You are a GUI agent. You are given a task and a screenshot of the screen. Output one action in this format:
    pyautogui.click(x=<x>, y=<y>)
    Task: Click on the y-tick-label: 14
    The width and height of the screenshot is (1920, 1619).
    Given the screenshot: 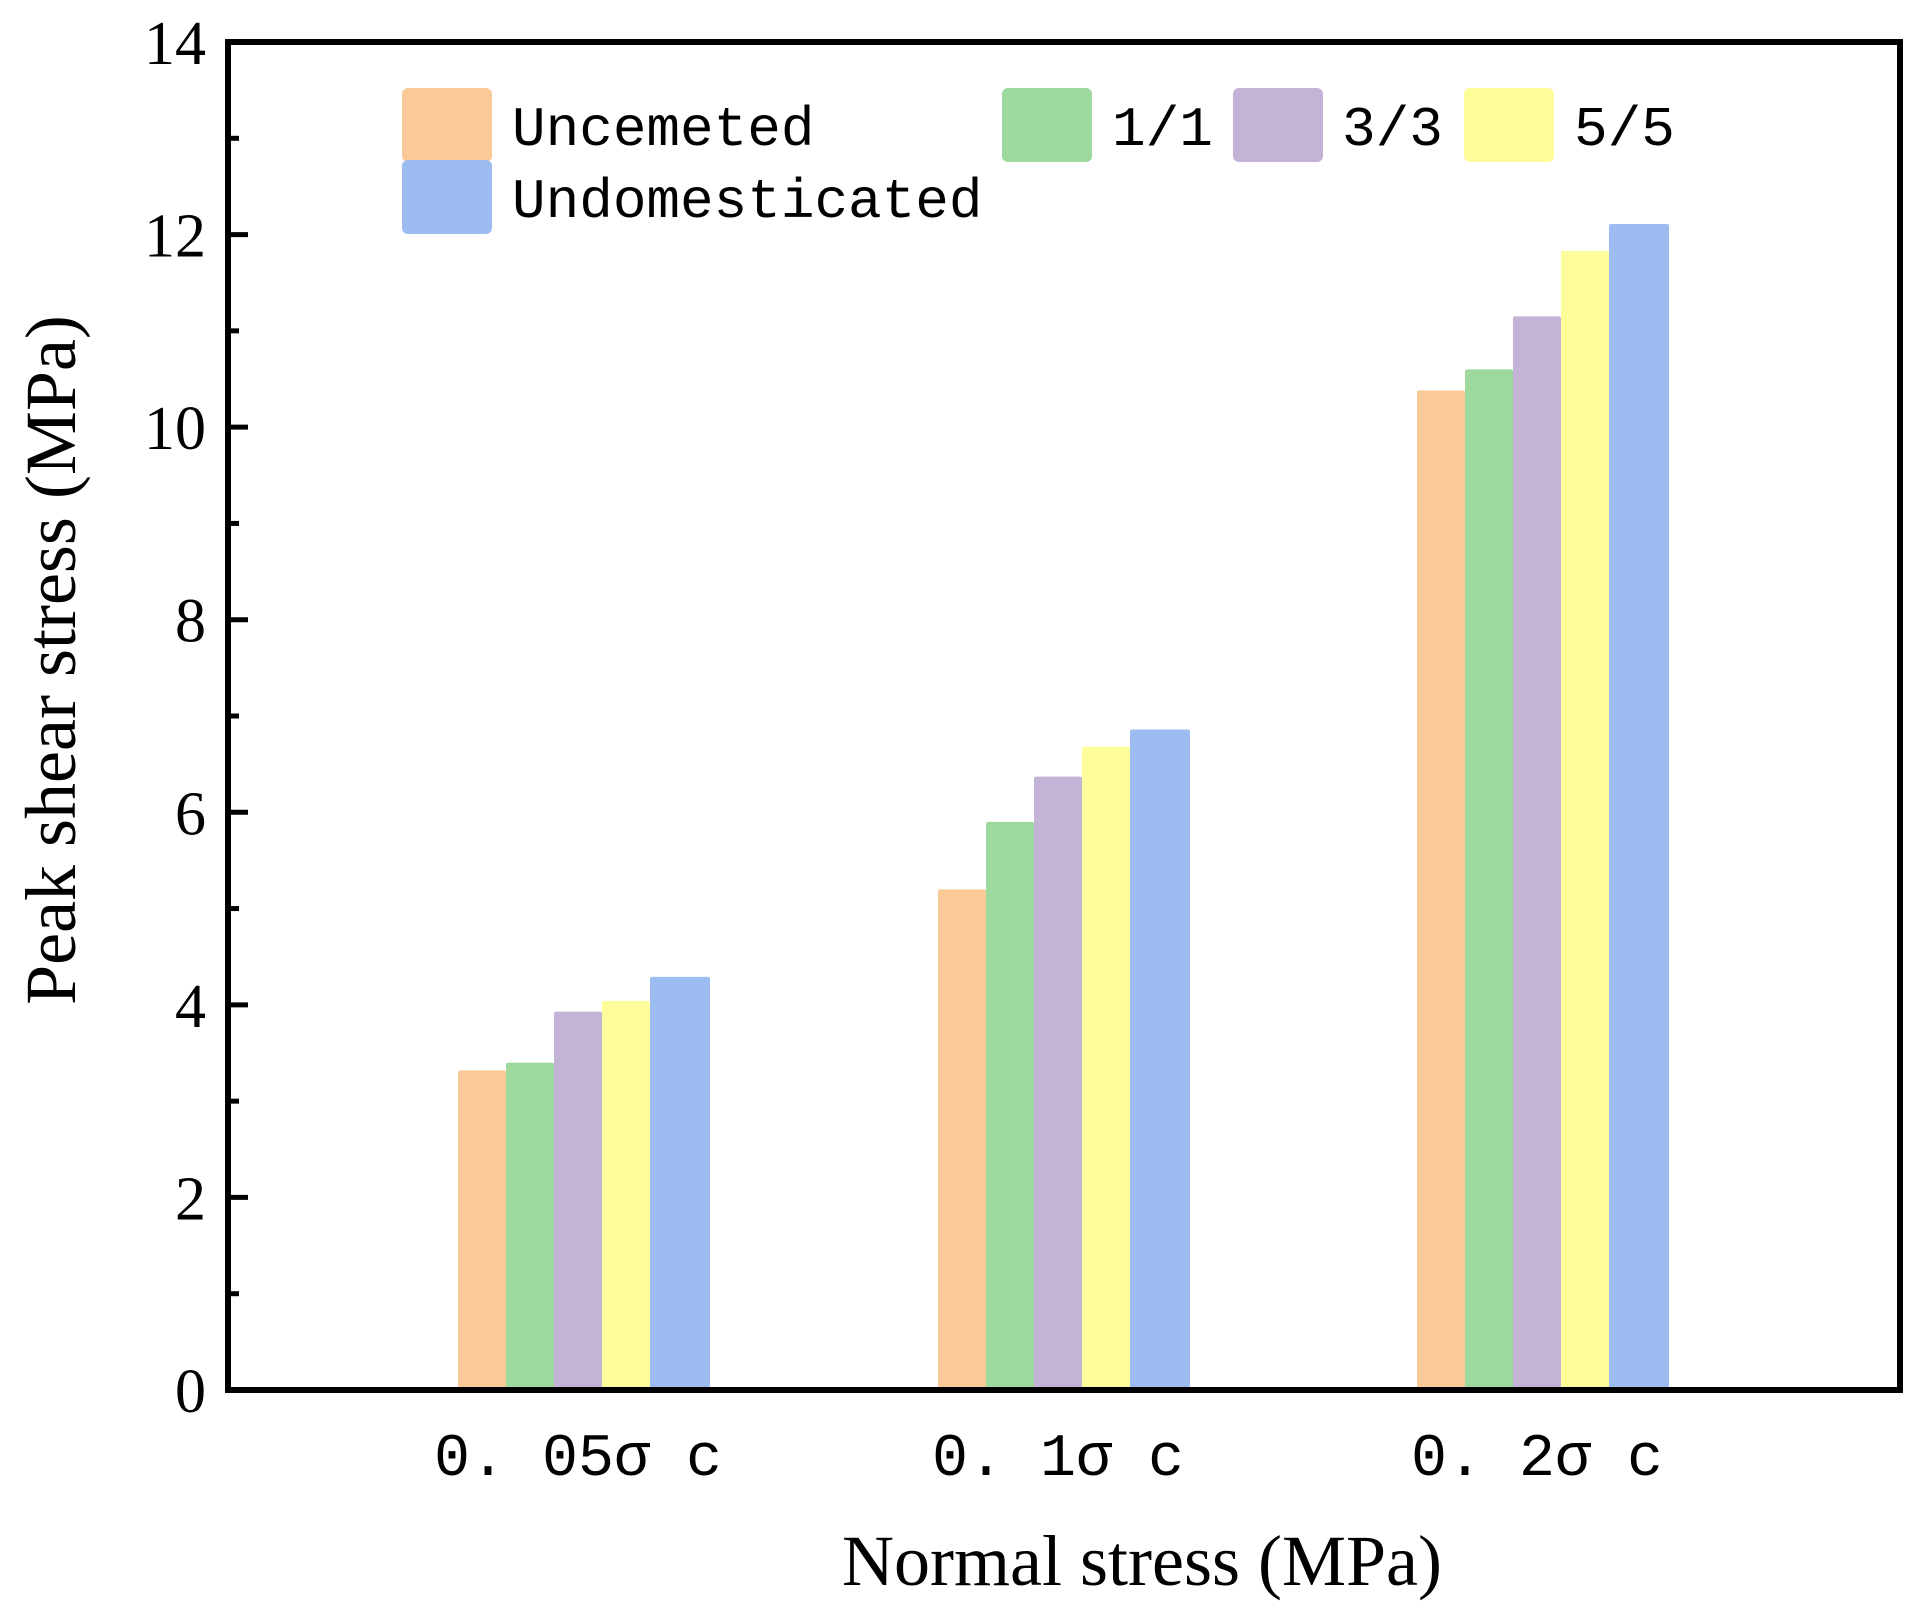 What is the action you would take?
    pyautogui.click(x=175, y=44)
    